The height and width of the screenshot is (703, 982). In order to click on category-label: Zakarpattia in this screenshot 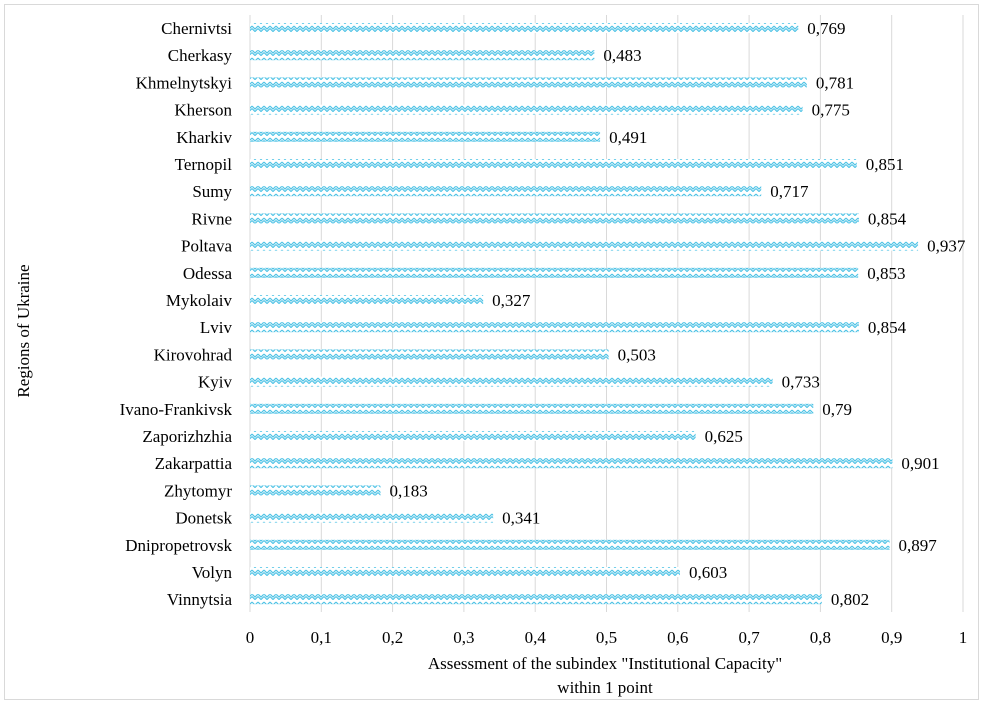, I will do `click(194, 463)`.